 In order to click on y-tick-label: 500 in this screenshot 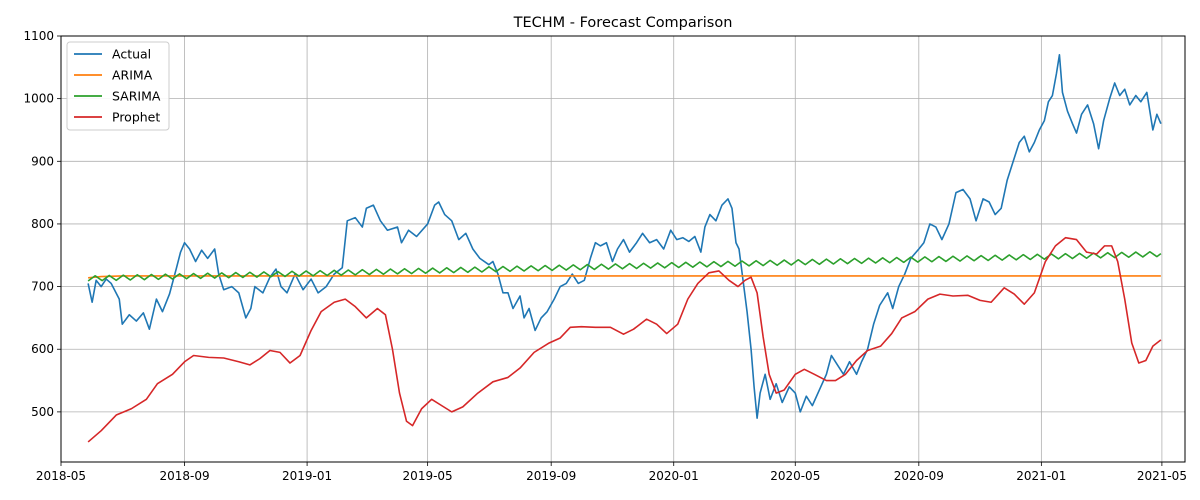, I will do `click(42, 412)`.